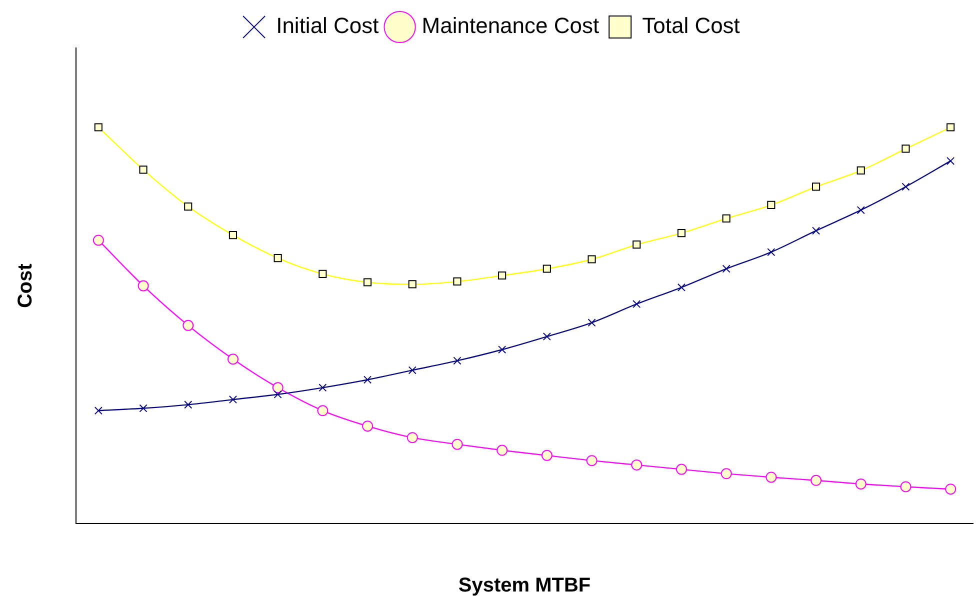  Describe the element at coordinates (25, 285) in the screenshot. I see `y-axis-title: Cost` at that location.